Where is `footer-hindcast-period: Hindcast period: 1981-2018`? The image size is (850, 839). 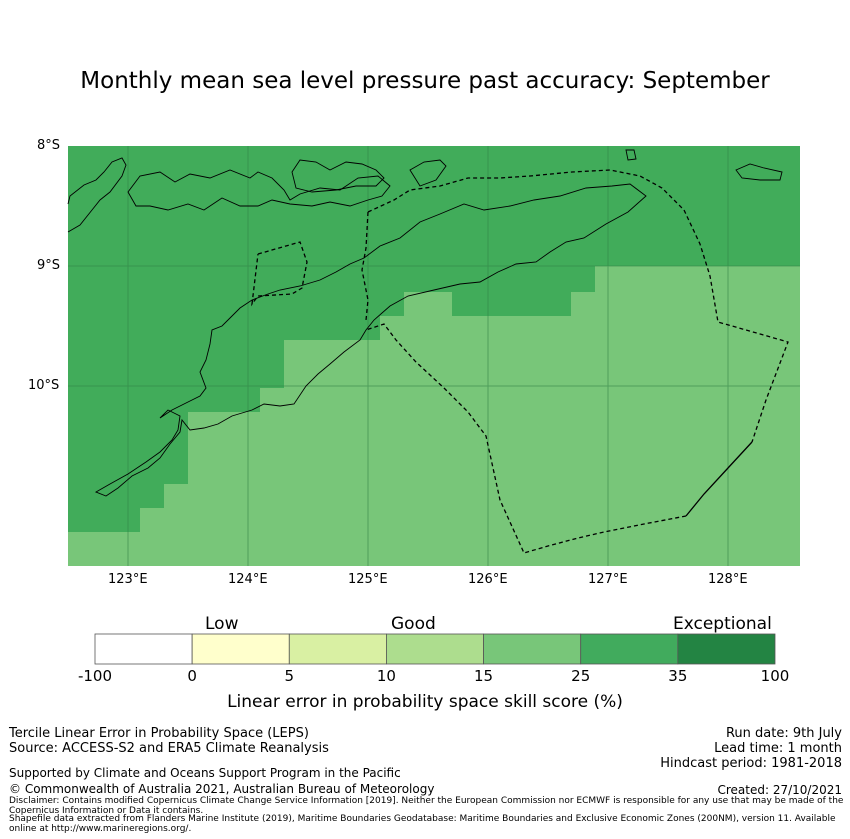
footer-hindcast-period: Hindcast period: 1981-2018 is located at coordinates (751, 763).